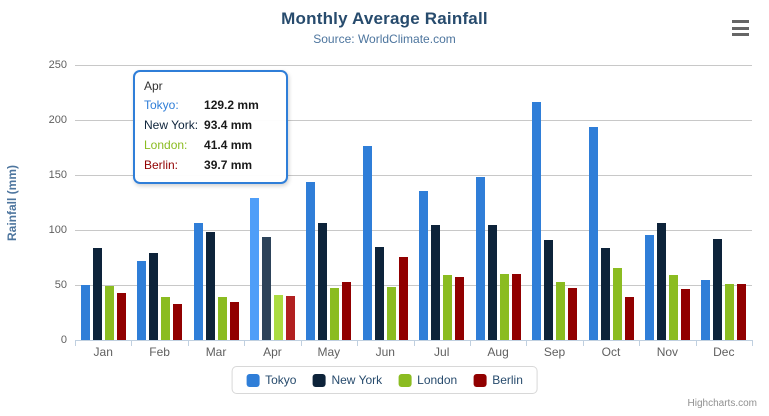 The height and width of the screenshot is (416, 769). What do you see at coordinates (442, 352) in the screenshot?
I see `x-axis-category-label: Jul` at bounding box center [442, 352].